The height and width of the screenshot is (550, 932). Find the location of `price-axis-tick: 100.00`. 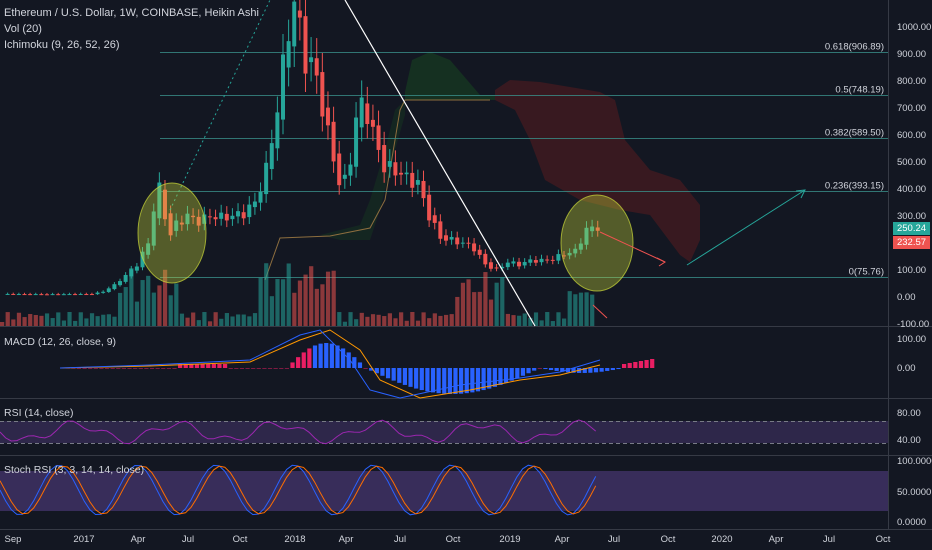

price-axis-tick: 100.00 is located at coordinates (911, 270).